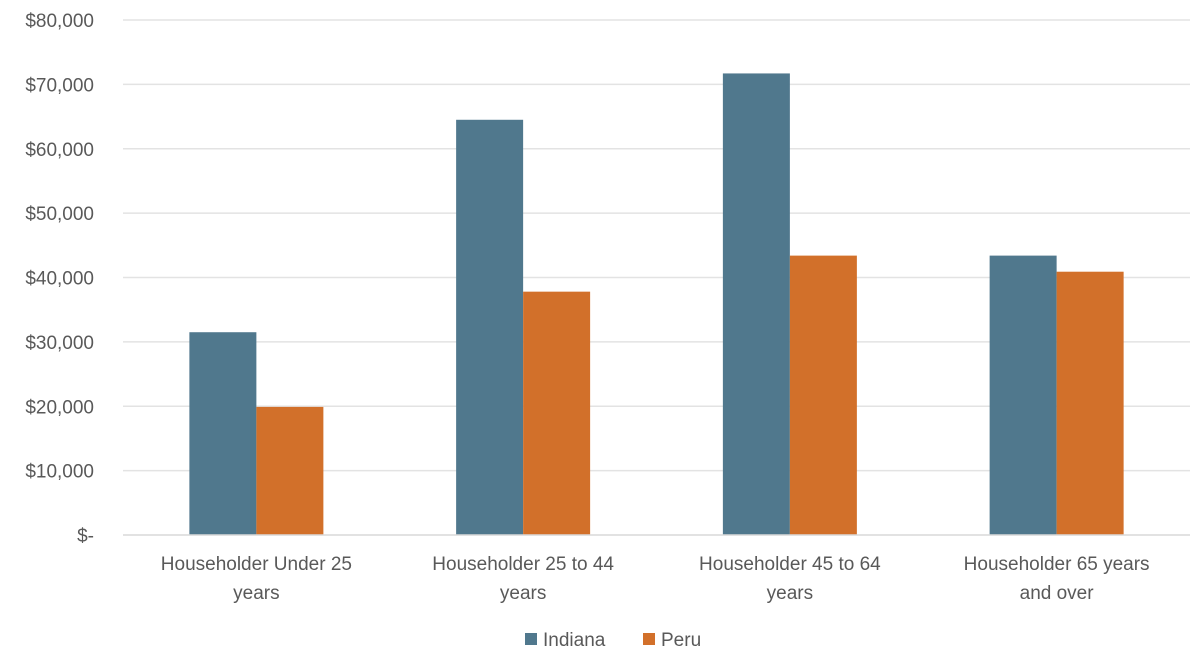 The image size is (1190, 650). Describe the element at coordinates (790, 564) in the screenshot. I see `category-label: Householder 45 to 64` at that location.